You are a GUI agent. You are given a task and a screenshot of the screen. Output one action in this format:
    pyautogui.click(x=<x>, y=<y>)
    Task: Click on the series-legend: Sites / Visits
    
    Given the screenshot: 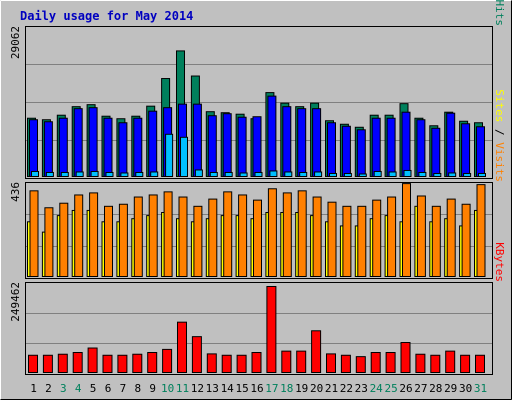 What is the action you would take?
    pyautogui.click(x=499, y=135)
    